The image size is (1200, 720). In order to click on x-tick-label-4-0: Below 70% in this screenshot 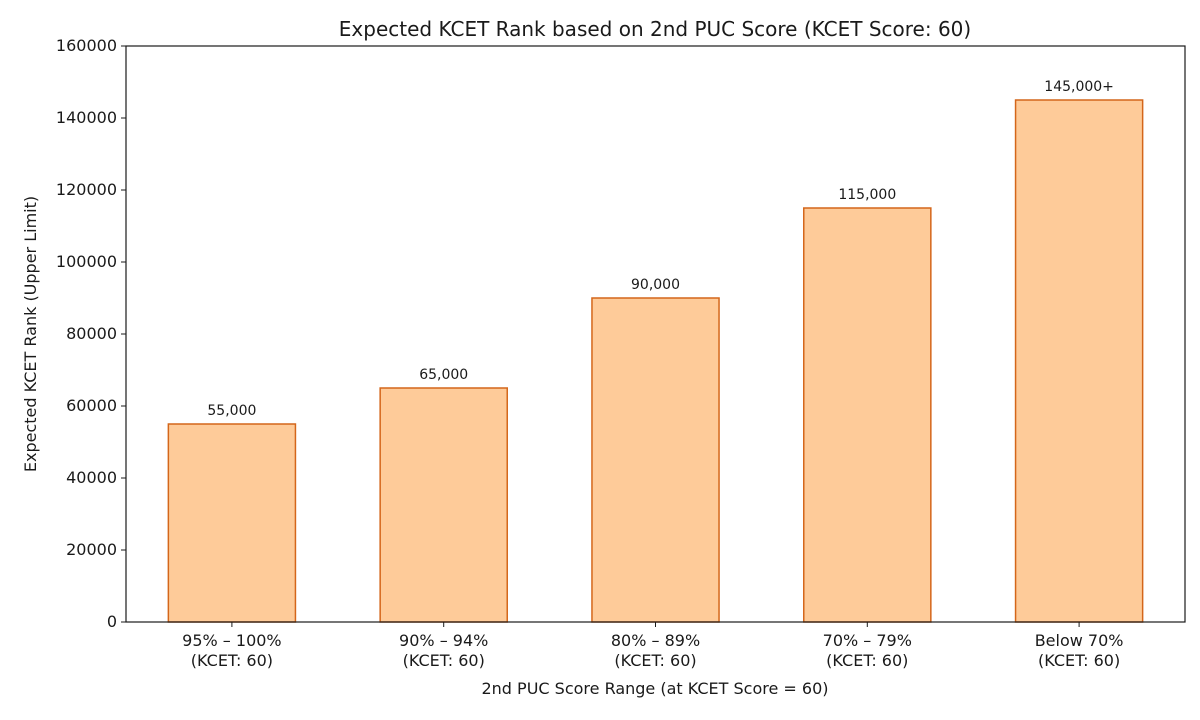, I will do `click(1079, 640)`.